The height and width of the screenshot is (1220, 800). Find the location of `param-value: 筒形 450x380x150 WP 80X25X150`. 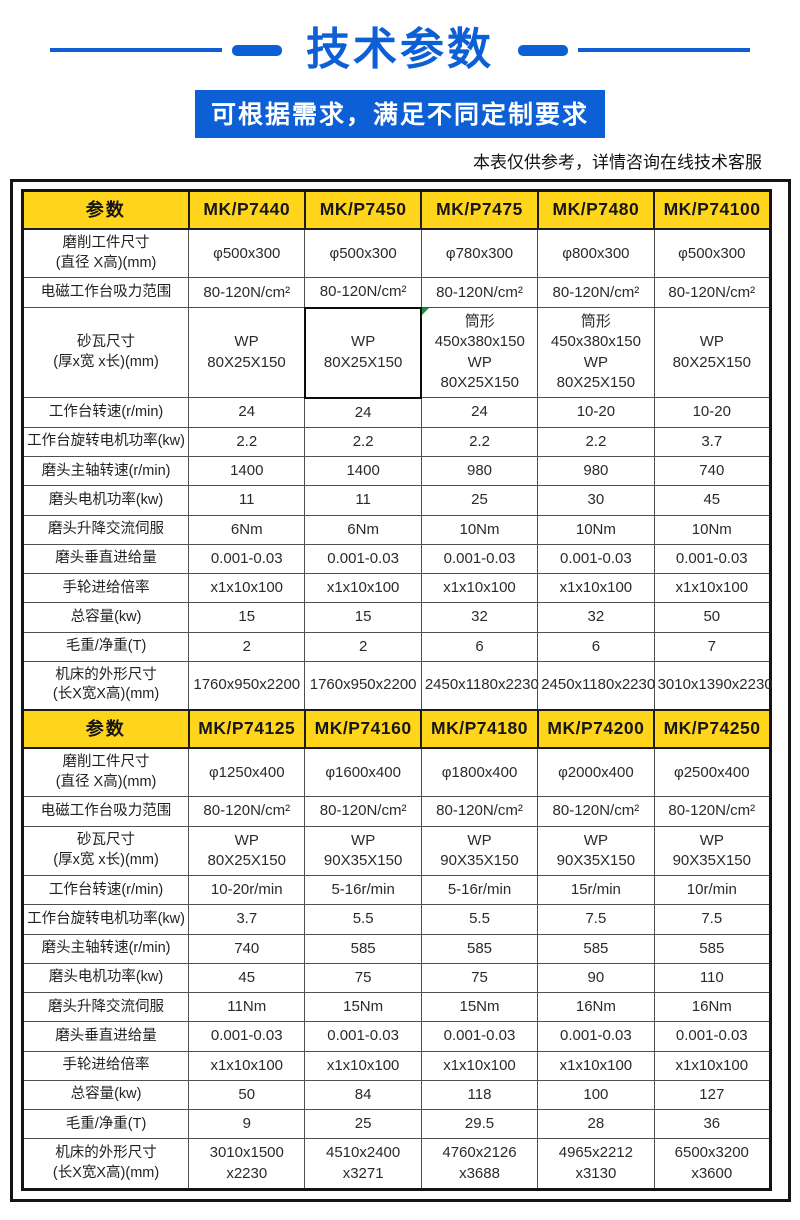

param-value: 筒形 450x380x150 WP 80X25X150 is located at coordinates (596, 353).